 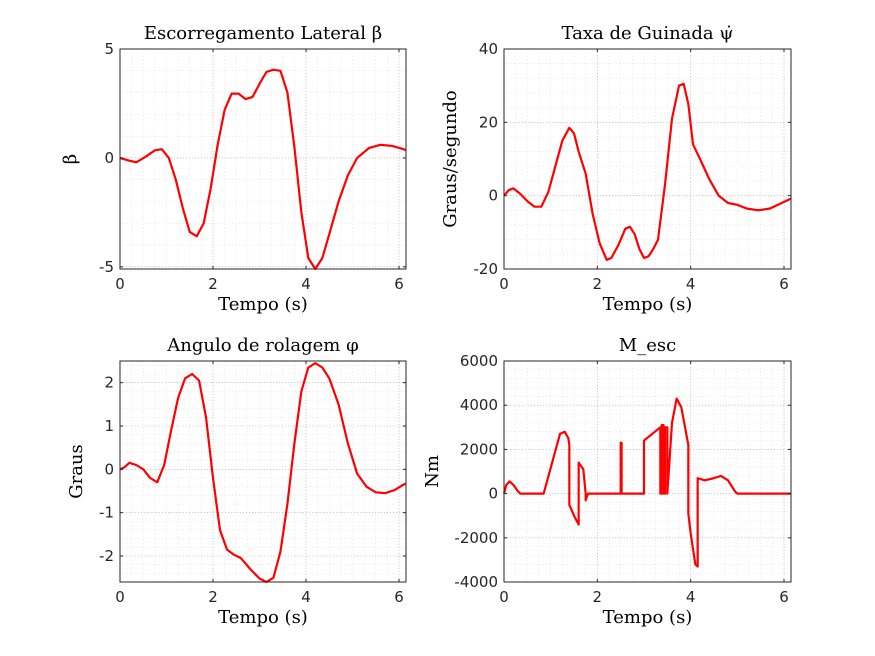 What do you see at coordinates (476, 582) in the screenshot?
I see `y-tick-label: -4000` at bounding box center [476, 582].